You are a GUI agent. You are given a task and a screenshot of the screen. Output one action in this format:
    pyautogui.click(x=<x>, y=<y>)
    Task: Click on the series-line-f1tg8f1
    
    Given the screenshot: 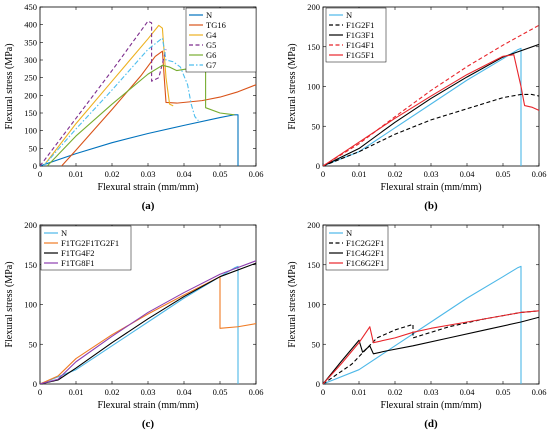 What is the action you would take?
    pyautogui.click(x=148, y=322)
    